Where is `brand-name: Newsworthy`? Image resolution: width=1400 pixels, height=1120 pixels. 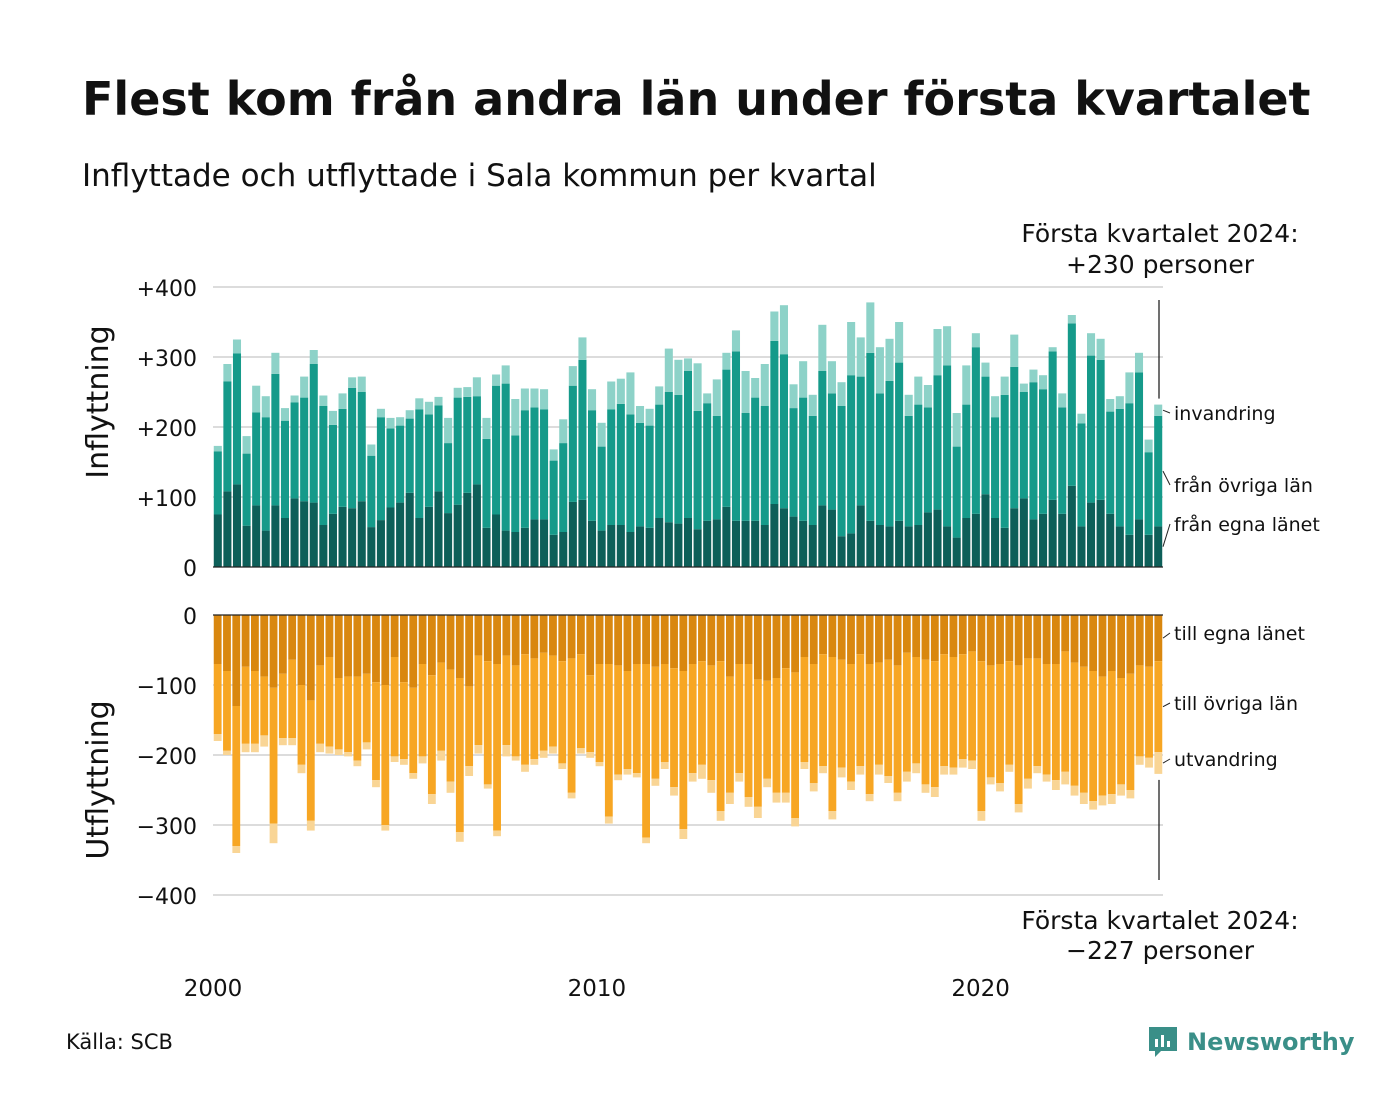 brand-name: Newsworthy is located at coordinates (1271, 1042).